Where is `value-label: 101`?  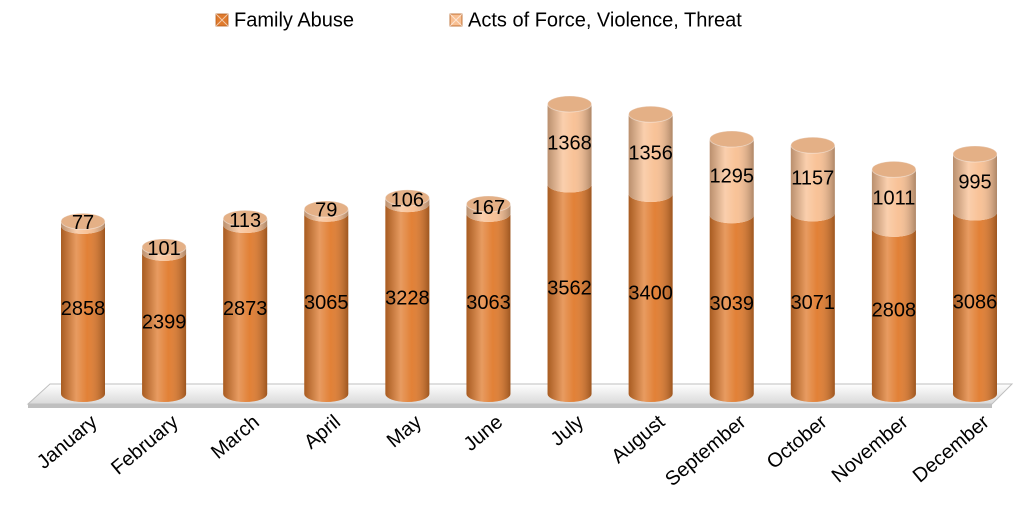
value-label: 101 is located at coordinates (163, 249).